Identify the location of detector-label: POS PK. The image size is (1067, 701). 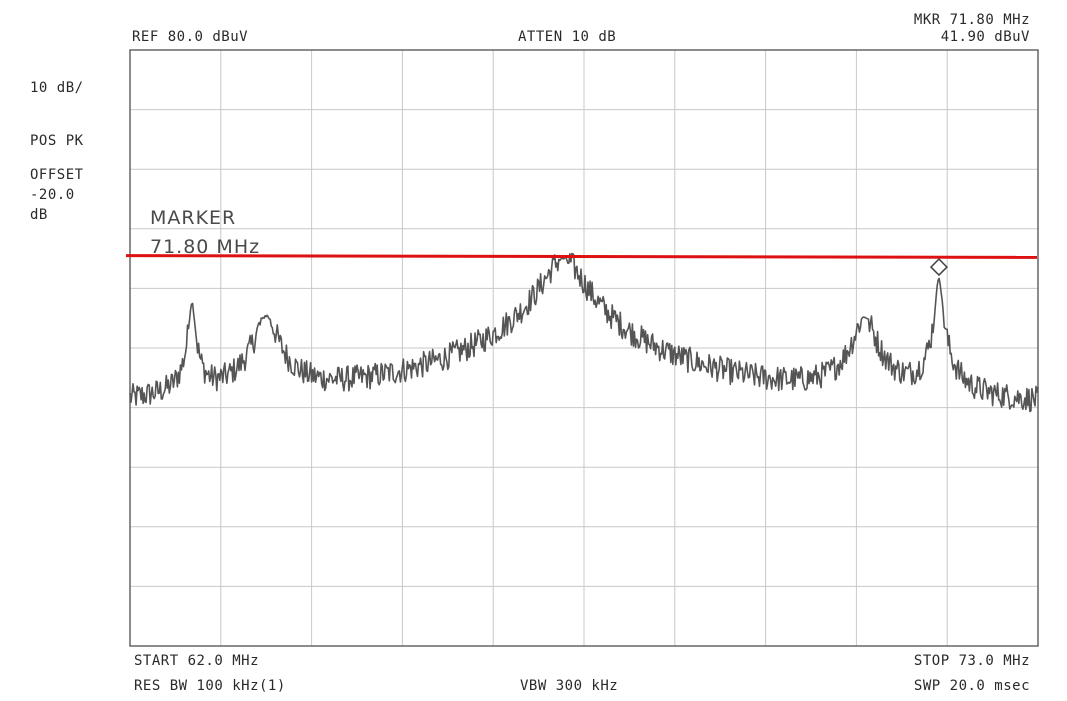
(57, 141).